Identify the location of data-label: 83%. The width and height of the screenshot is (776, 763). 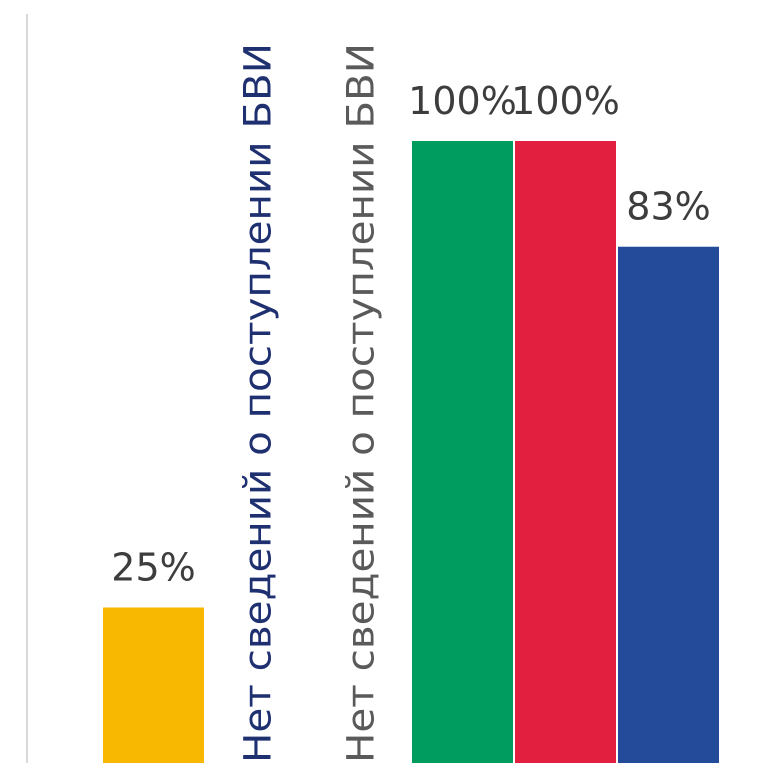
(668, 207).